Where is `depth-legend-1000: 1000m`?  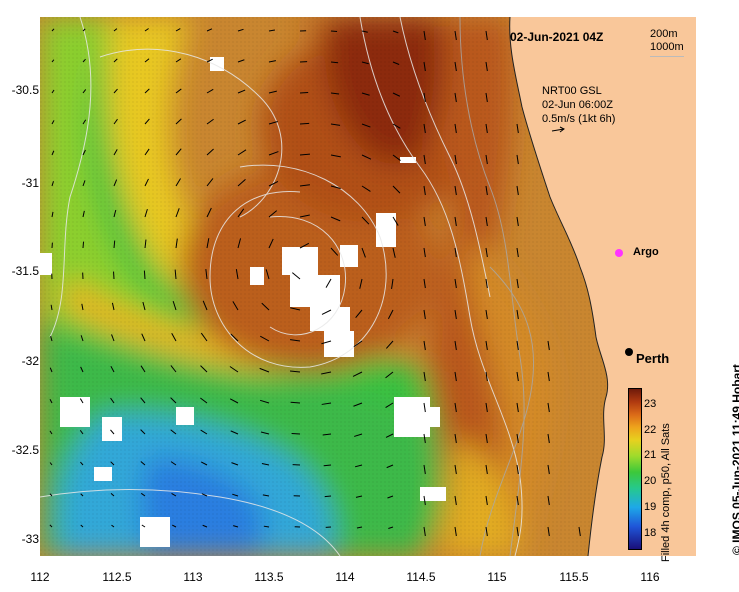
depth-legend-1000: 1000m is located at coordinates (667, 47).